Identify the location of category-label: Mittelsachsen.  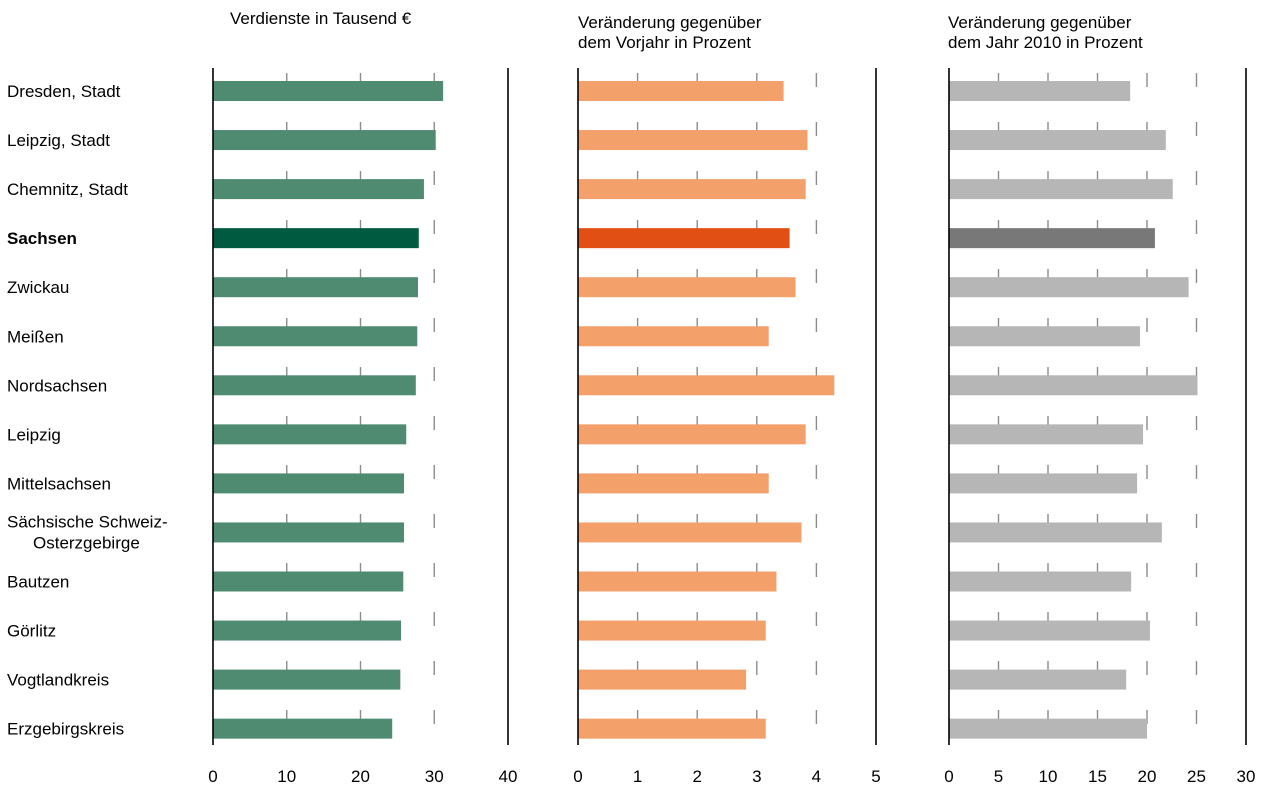
(59, 483).